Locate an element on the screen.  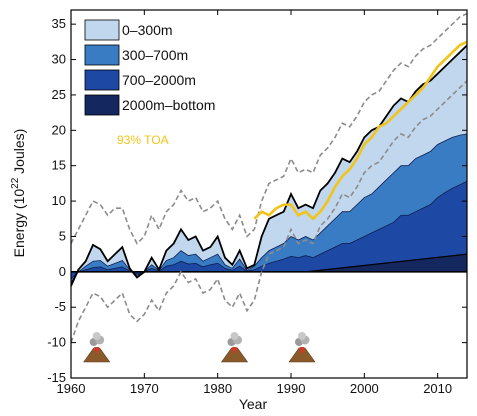
x-tick-label: 1990 is located at coordinates (291, 388).